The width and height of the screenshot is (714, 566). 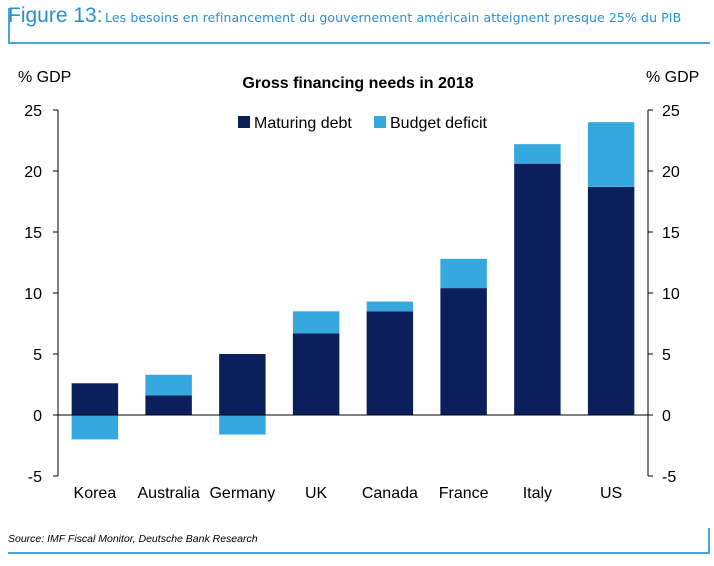 What do you see at coordinates (464, 493) in the screenshot?
I see `x-tick-label: France` at bounding box center [464, 493].